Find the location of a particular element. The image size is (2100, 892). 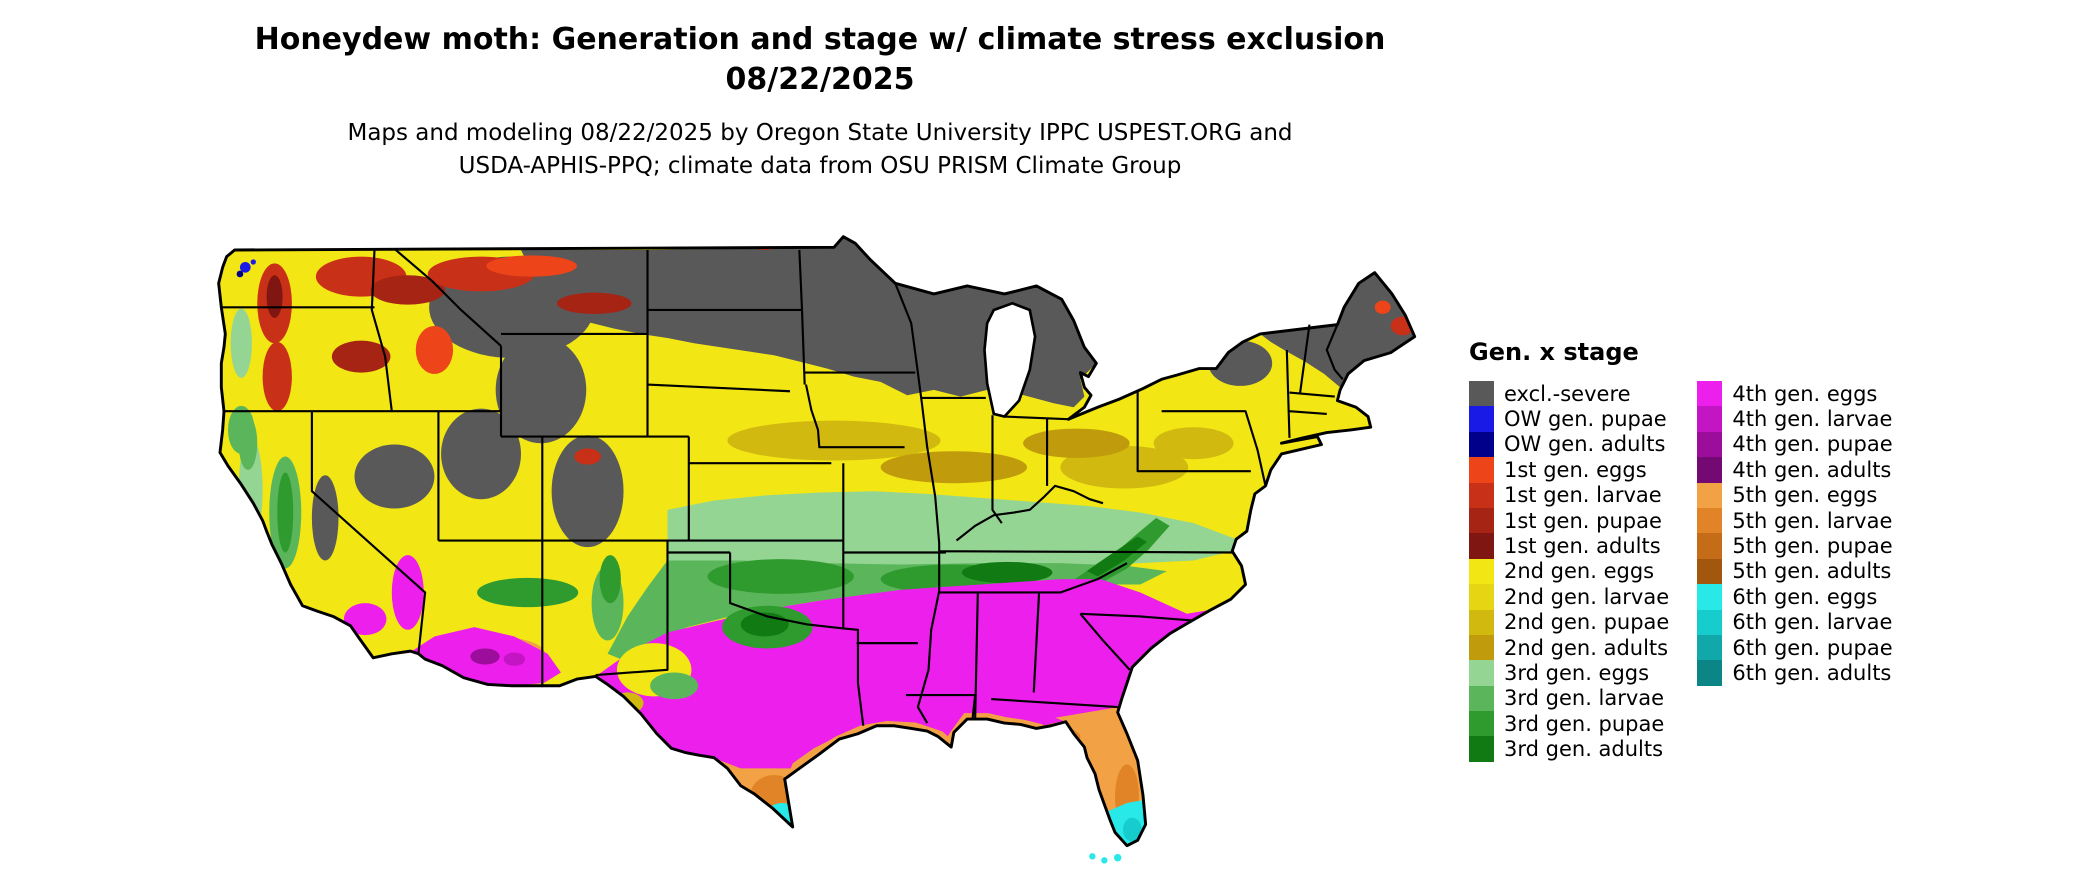

legend-item: 4th gen. eggs is located at coordinates (1794, 394).